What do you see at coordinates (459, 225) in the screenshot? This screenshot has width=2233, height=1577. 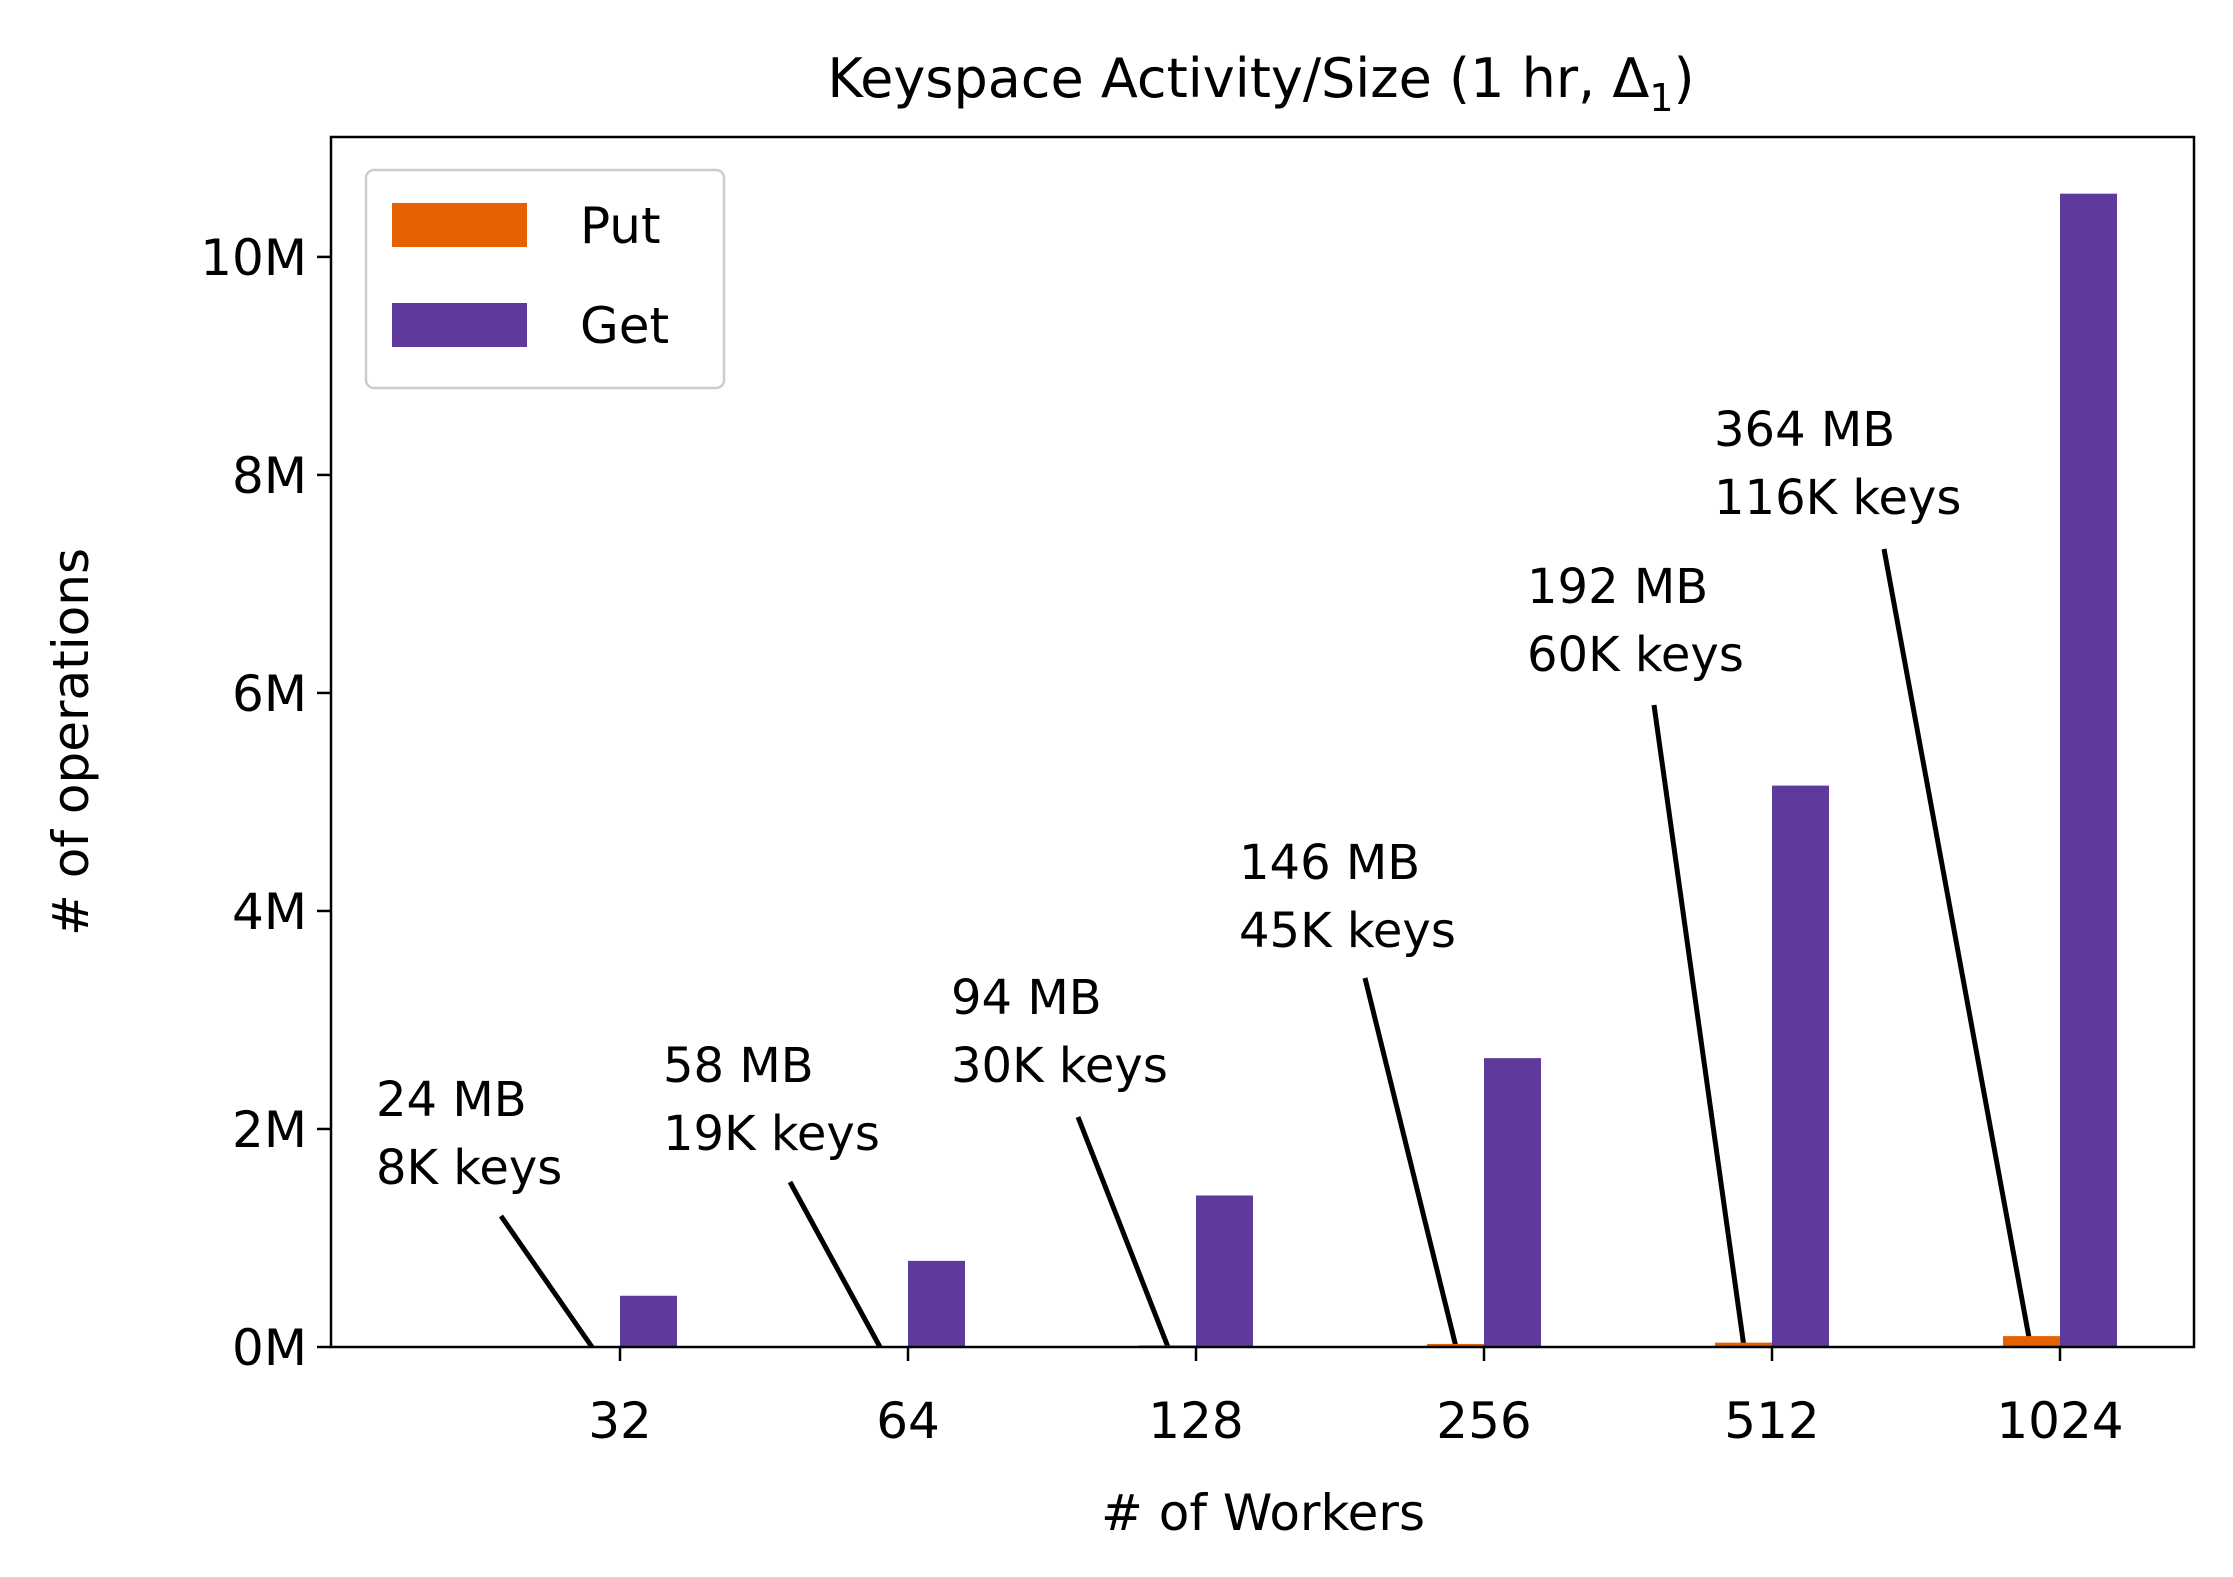 I see `legend-swatch-put` at bounding box center [459, 225].